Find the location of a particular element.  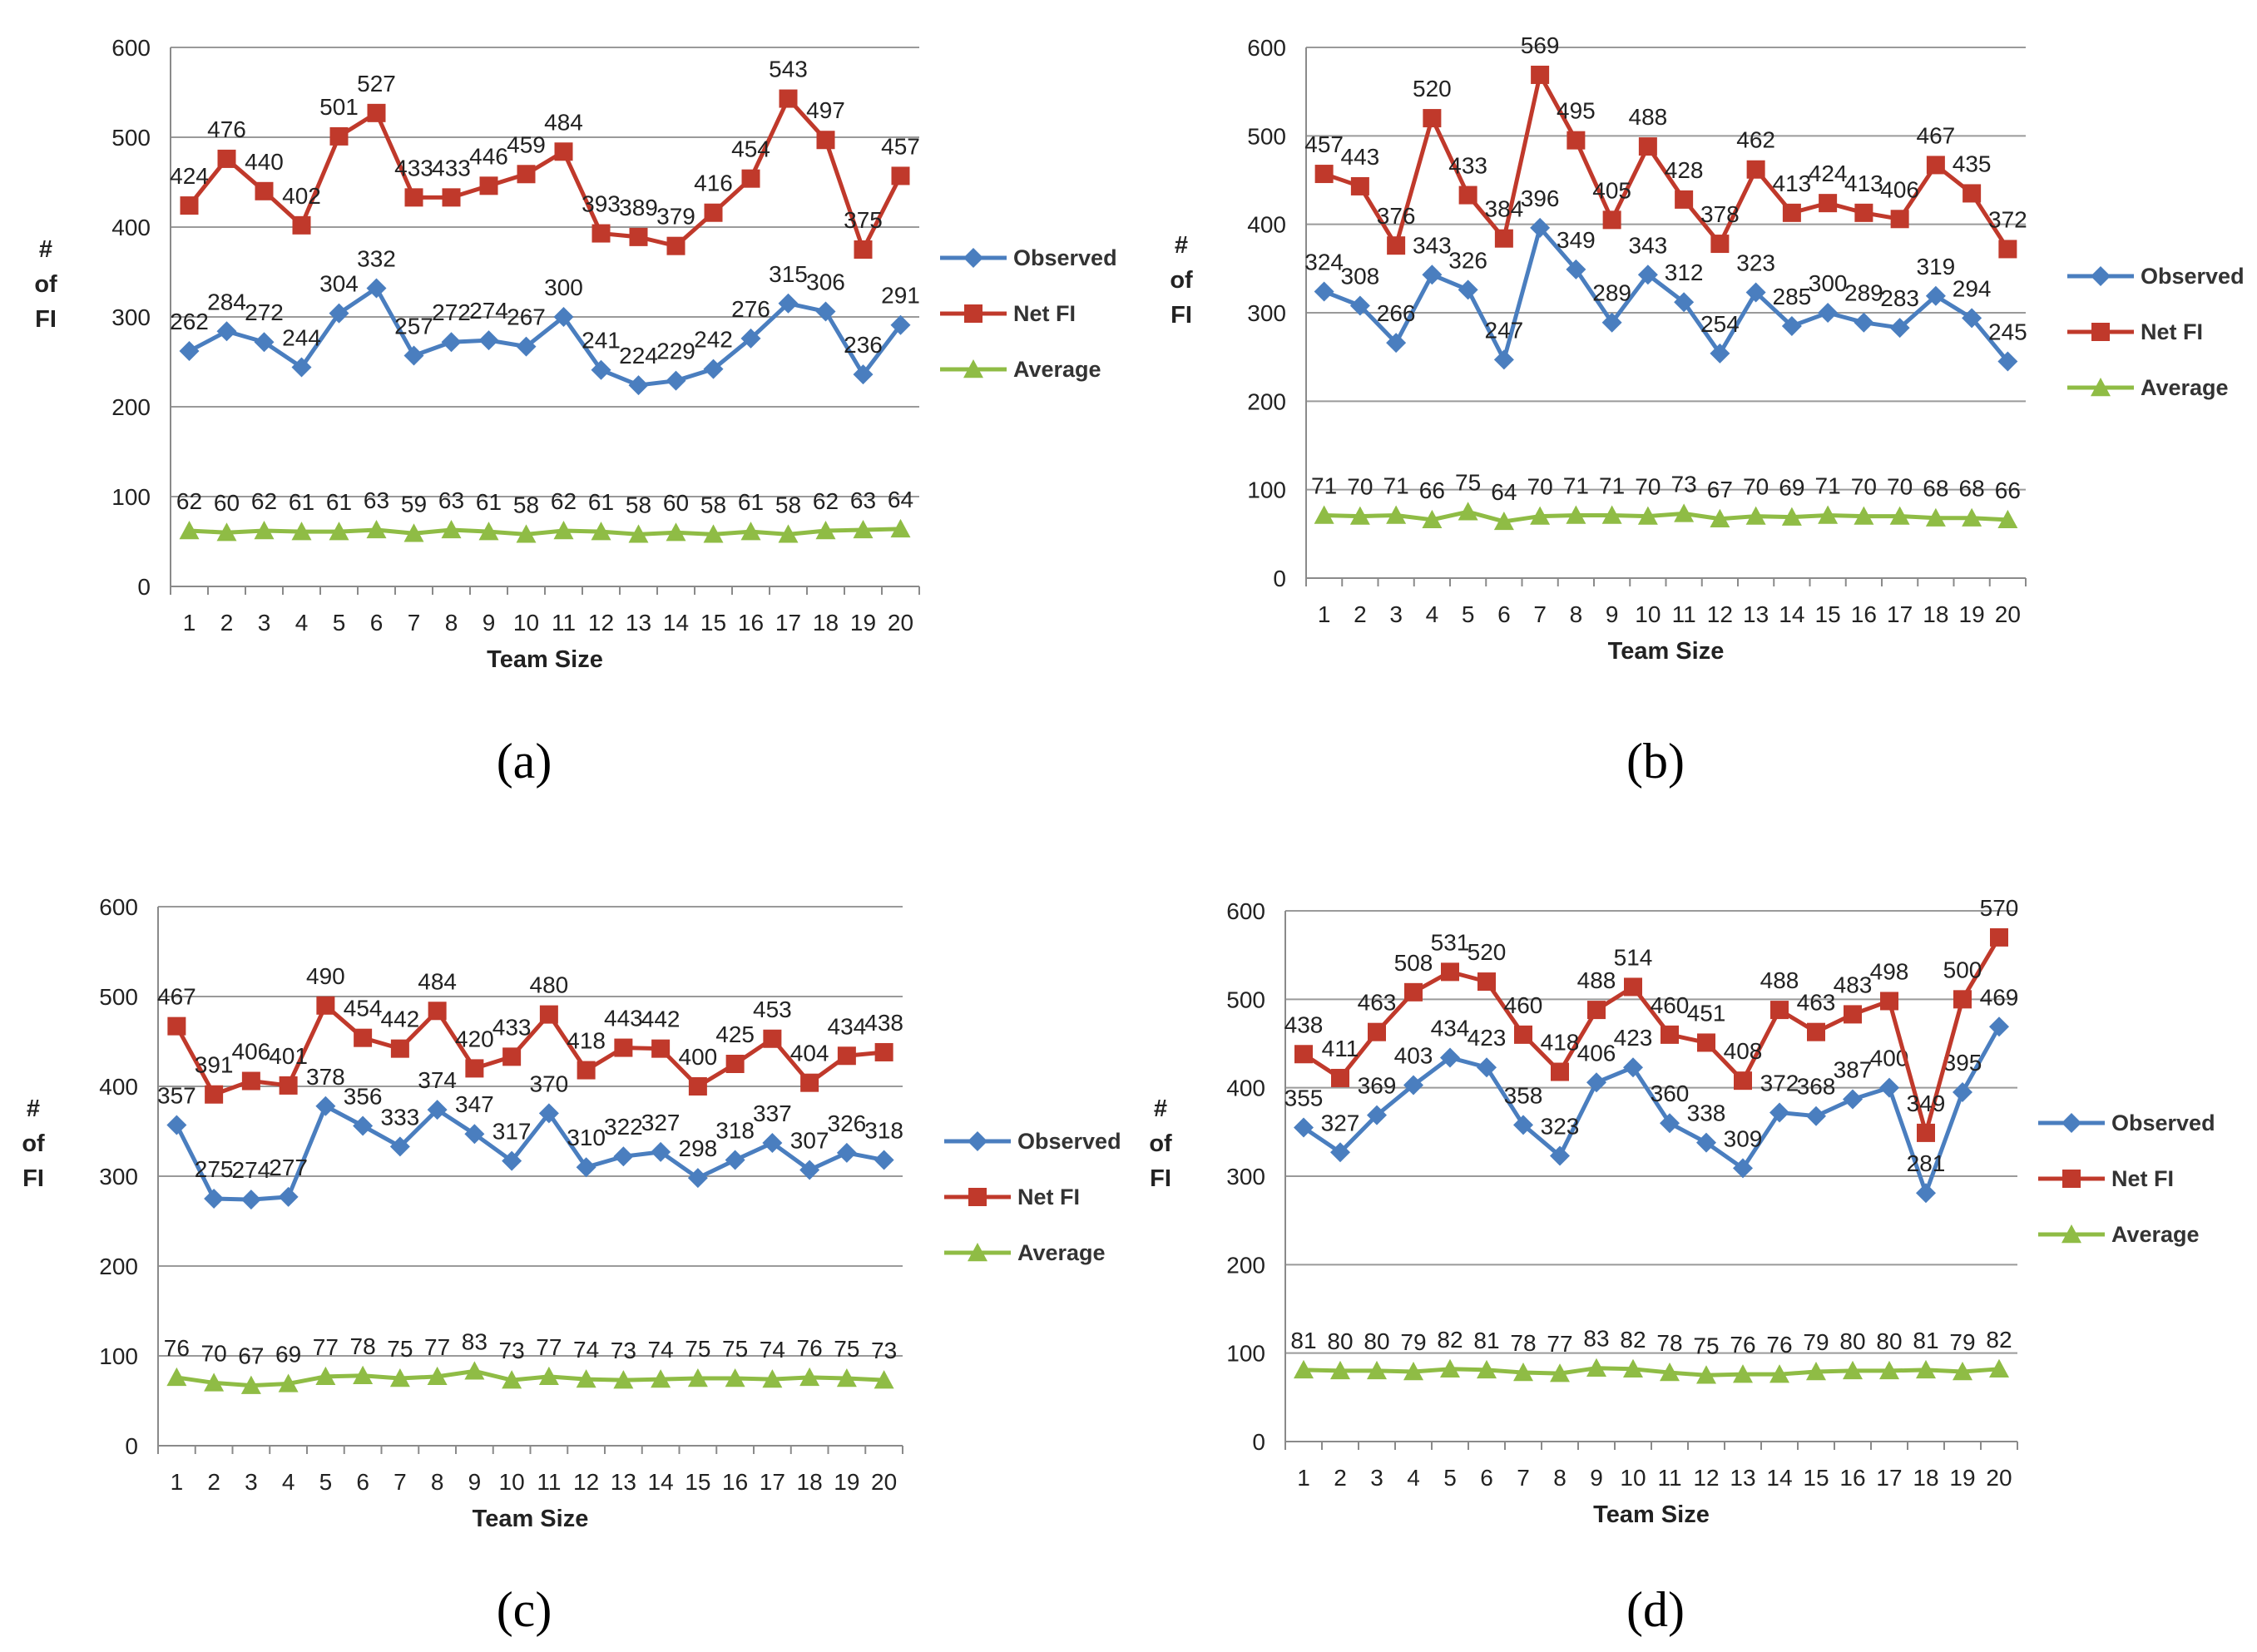

data-label: 488 is located at coordinates (1648, 117).